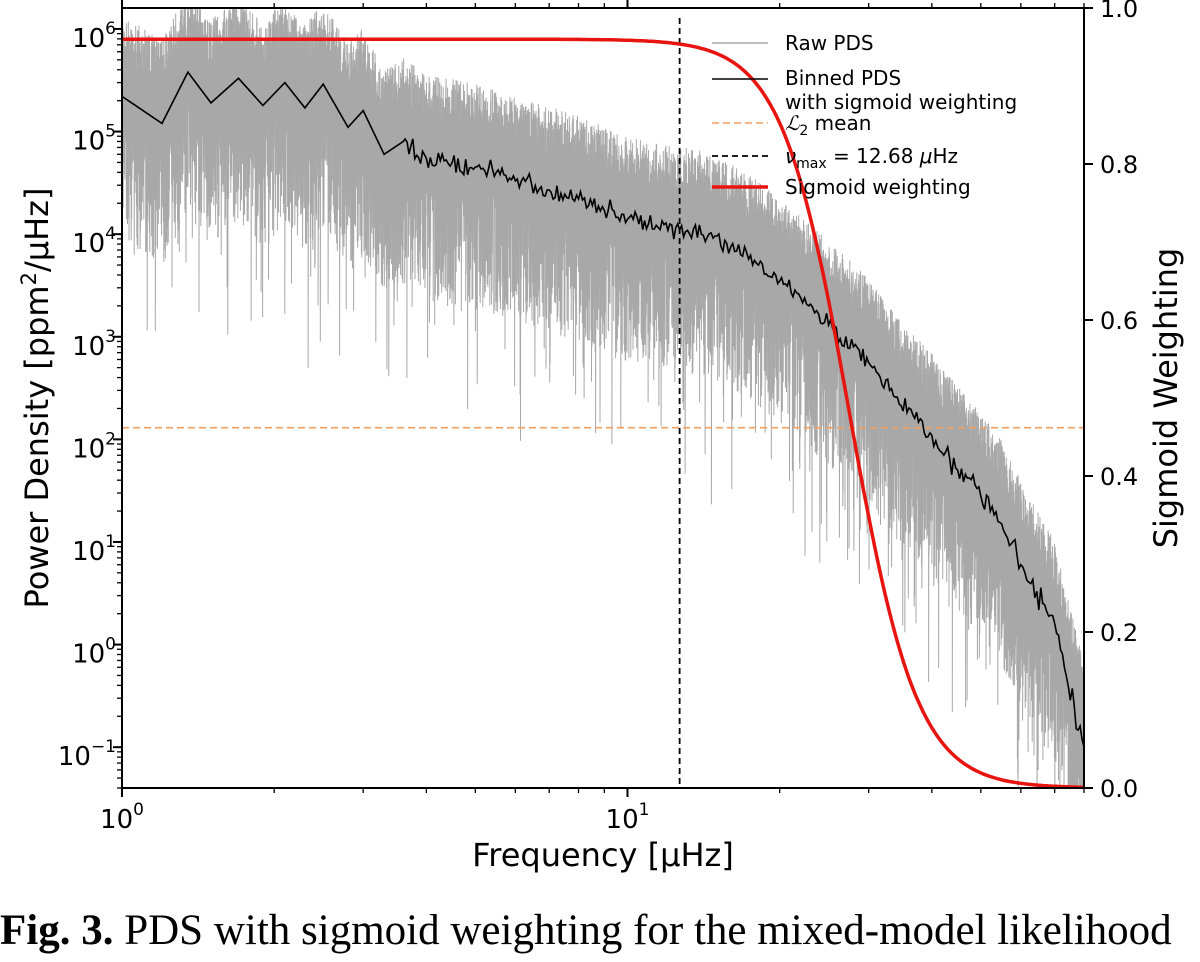 The width and height of the screenshot is (1200, 962). What do you see at coordinates (871, 158) in the screenshot?
I see `legend-label-numax: νmax = 12.68 μHz` at bounding box center [871, 158].